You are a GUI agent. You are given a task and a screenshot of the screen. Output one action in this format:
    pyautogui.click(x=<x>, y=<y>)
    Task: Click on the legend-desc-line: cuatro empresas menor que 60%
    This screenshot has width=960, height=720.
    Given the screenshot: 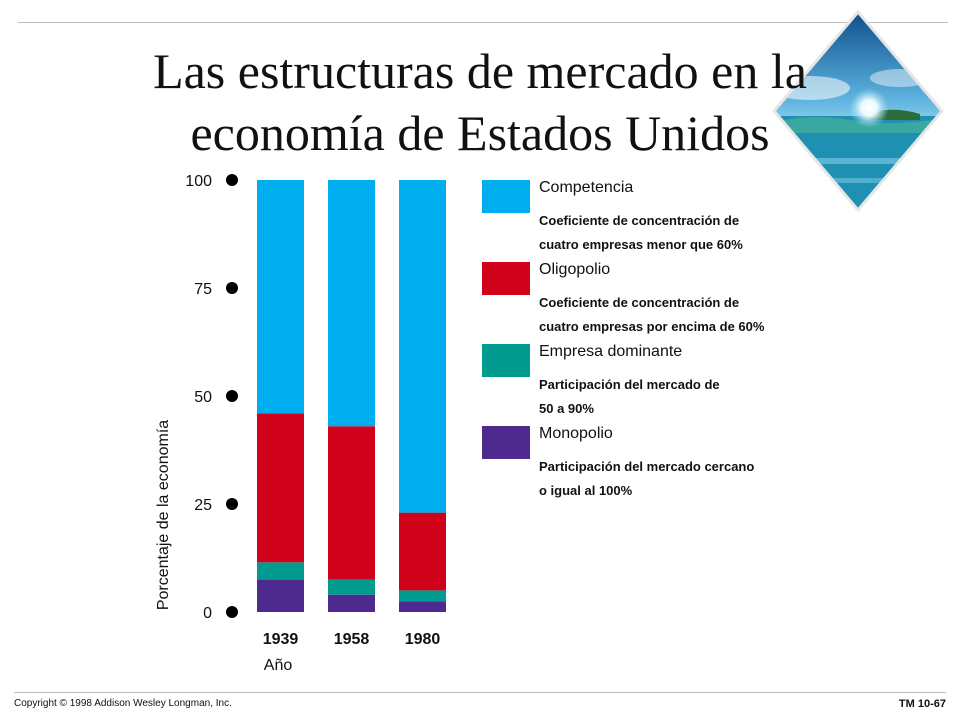 What is the action you would take?
    pyautogui.click(x=641, y=244)
    